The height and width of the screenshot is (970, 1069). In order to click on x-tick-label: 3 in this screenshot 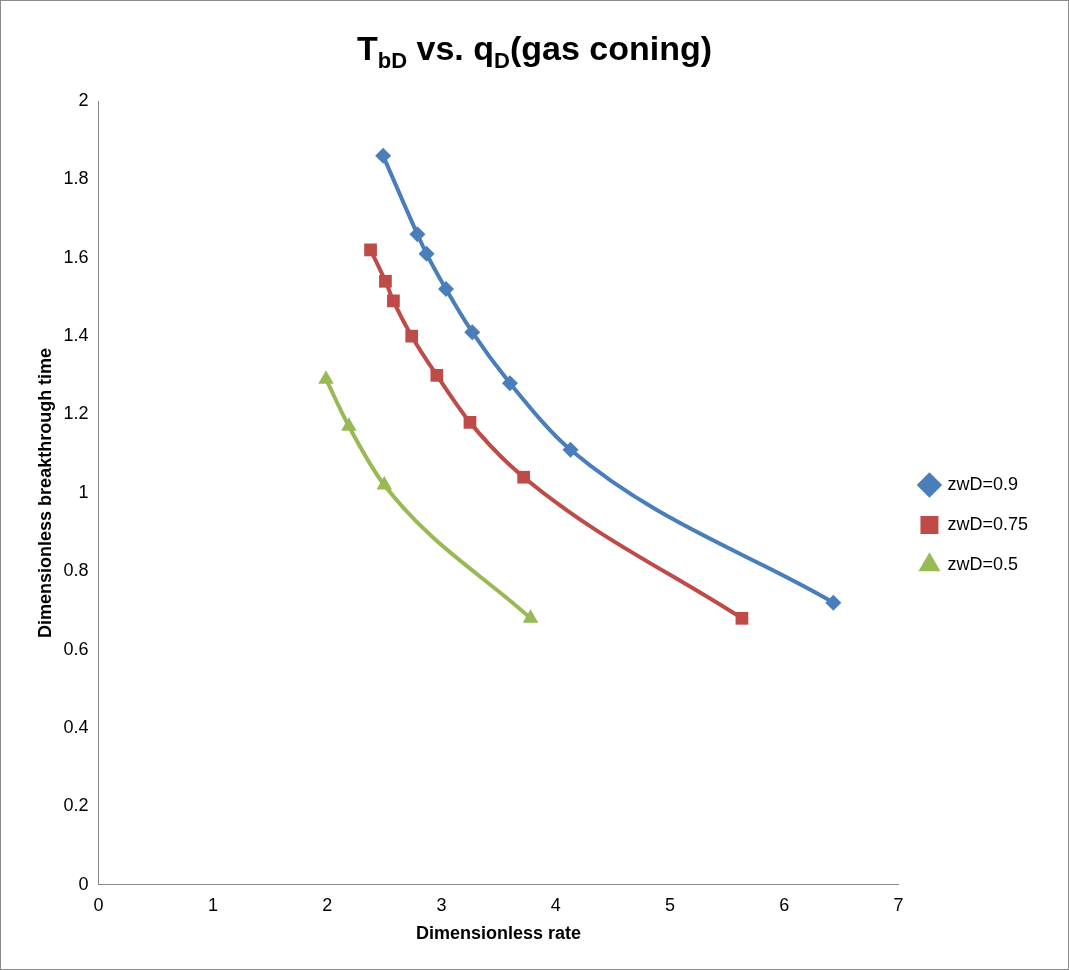, I will do `click(441, 904)`.